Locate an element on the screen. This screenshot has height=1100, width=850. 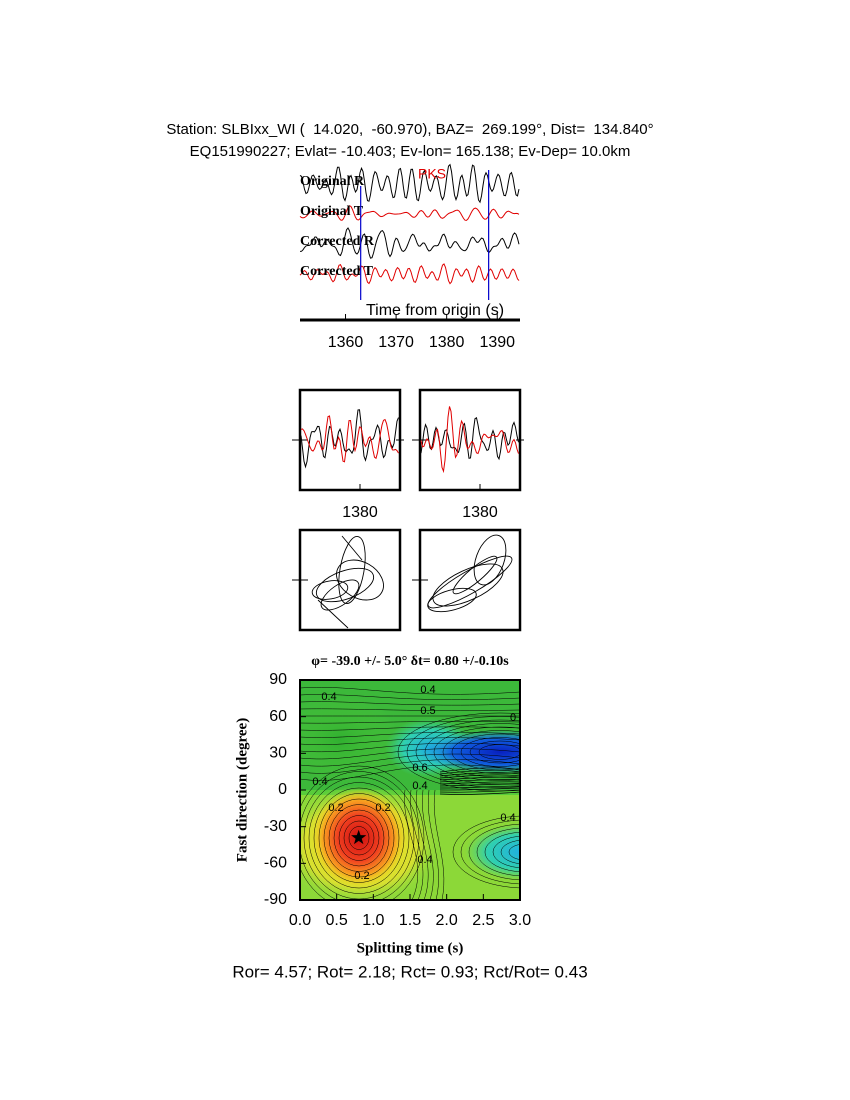
field-green is located at coordinates (350, 740).